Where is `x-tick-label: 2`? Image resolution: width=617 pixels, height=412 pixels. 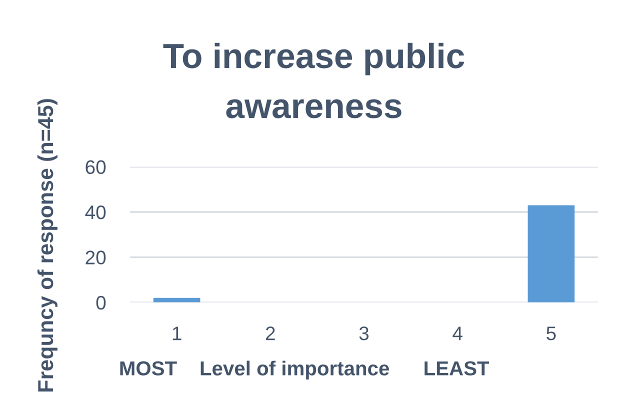 x-tick-label: 2 is located at coordinates (270, 333).